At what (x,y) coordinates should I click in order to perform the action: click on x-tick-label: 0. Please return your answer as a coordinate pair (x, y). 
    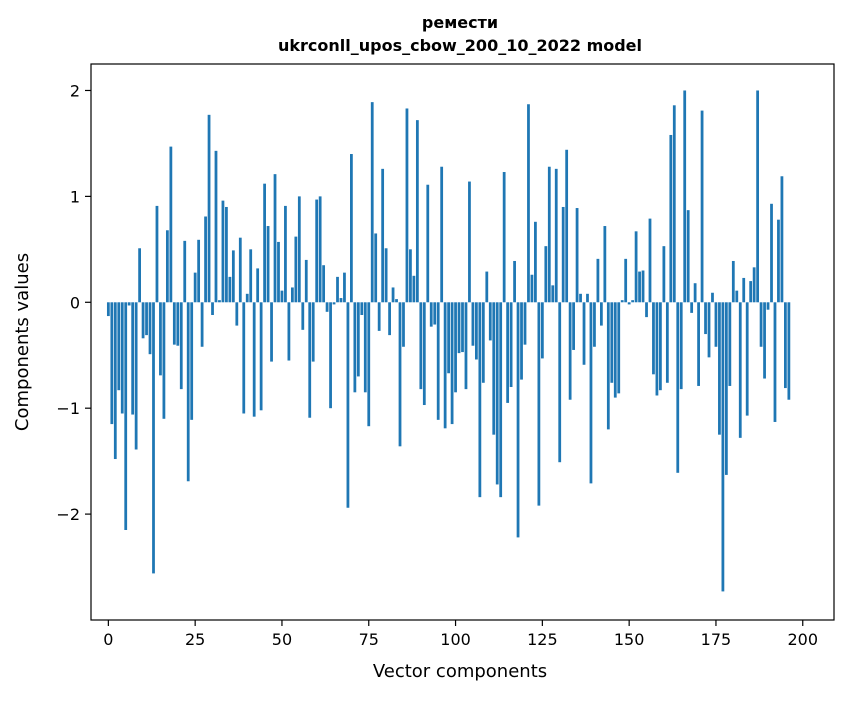
    Looking at the image, I should click on (108, 639).